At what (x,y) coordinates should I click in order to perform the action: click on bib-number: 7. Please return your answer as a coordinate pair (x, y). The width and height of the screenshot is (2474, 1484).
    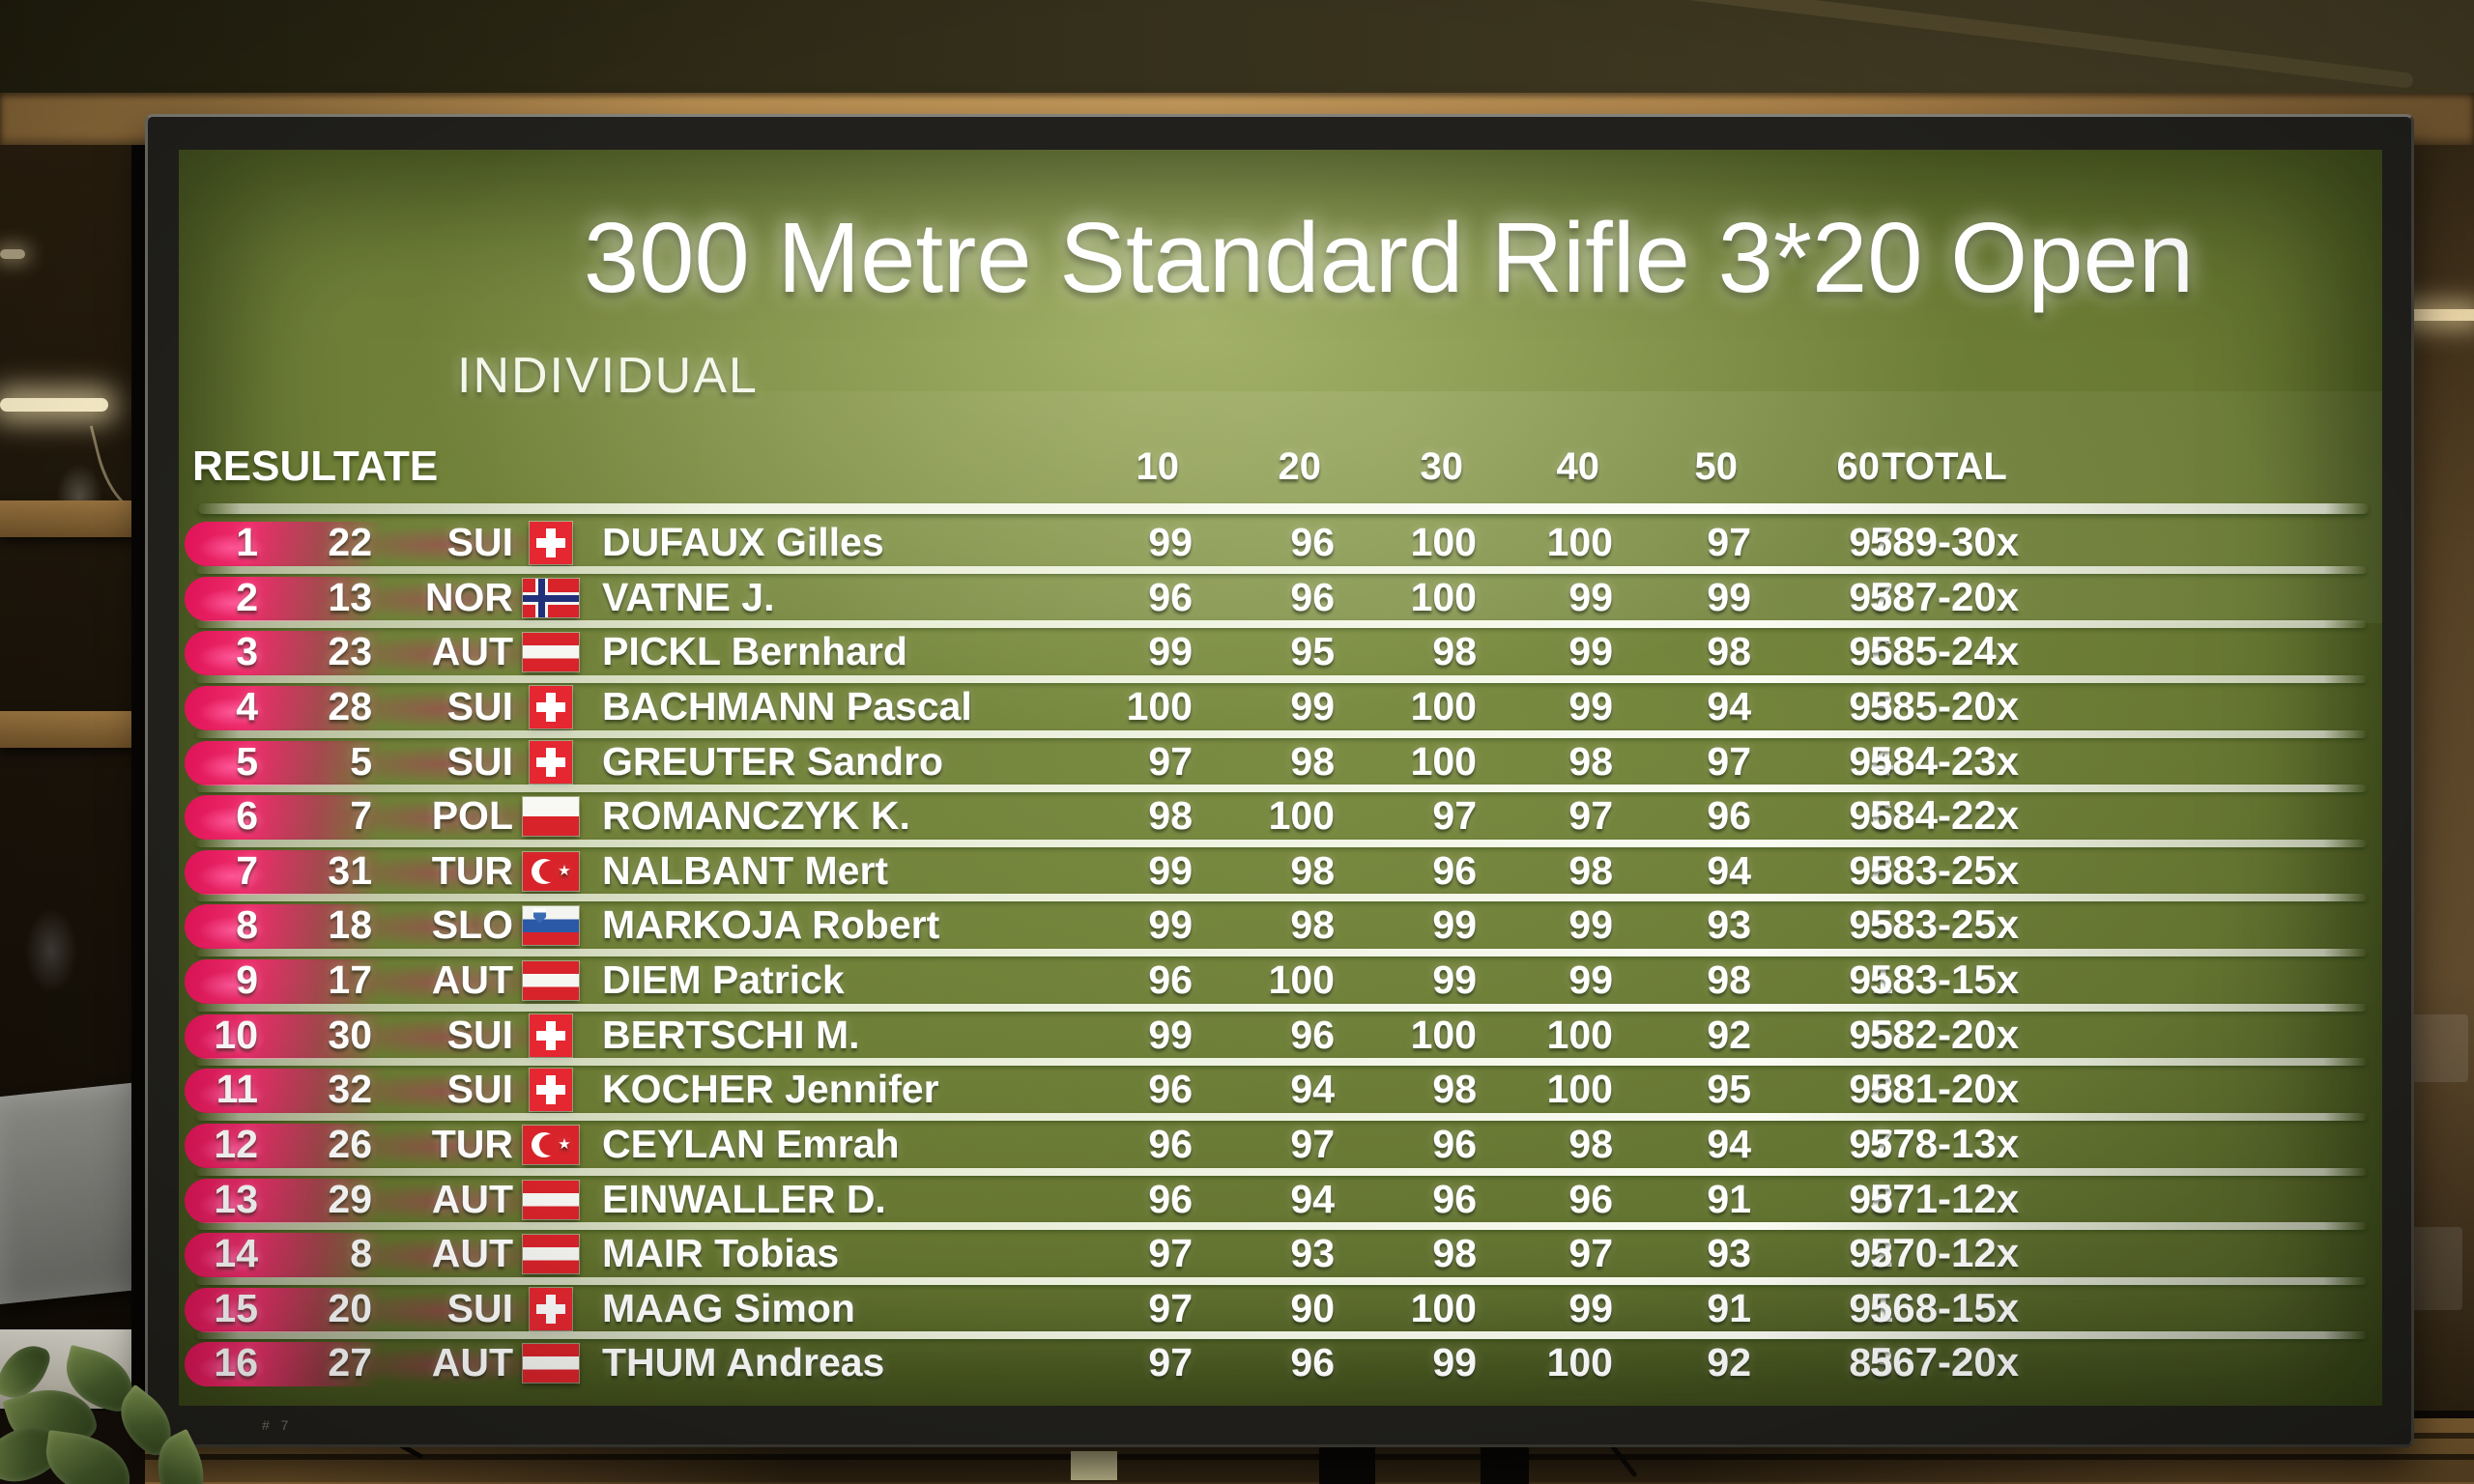
    Looking at the image, I should click on (361, 816).